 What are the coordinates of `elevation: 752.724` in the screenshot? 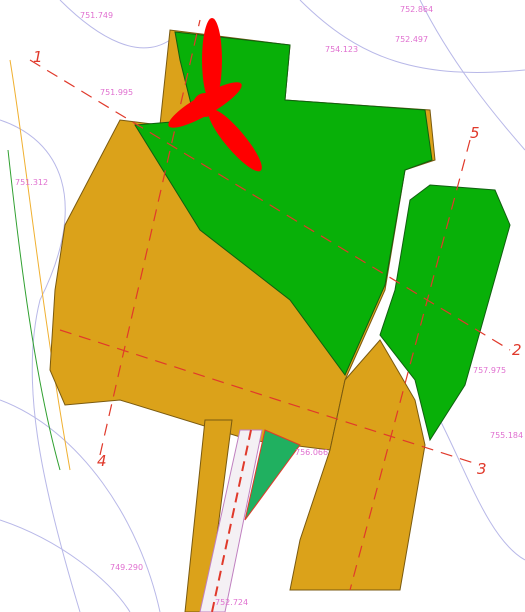 It's located at (231, 602).